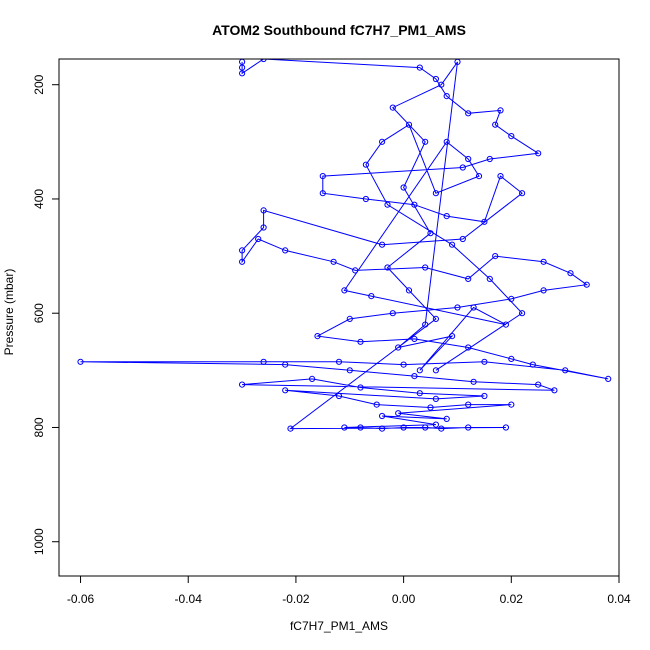 This screenshot has height=650, width=650. I want to click on y-tick-label: 1000, so click(39, 541).